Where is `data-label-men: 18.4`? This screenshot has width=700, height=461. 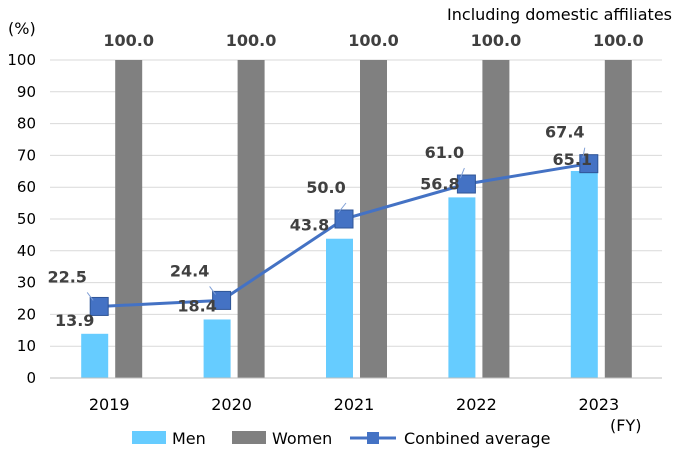 data-label-men: 18.4 is located at coordinates (196, 305).